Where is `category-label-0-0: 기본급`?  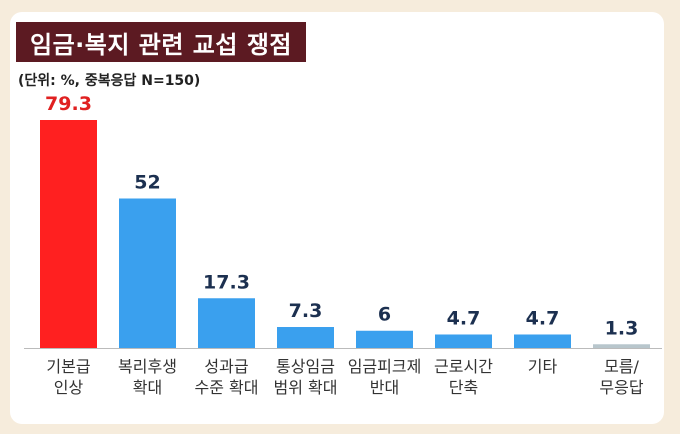
category-label-0-0: 기본급 is located at coordinates (68, 366).